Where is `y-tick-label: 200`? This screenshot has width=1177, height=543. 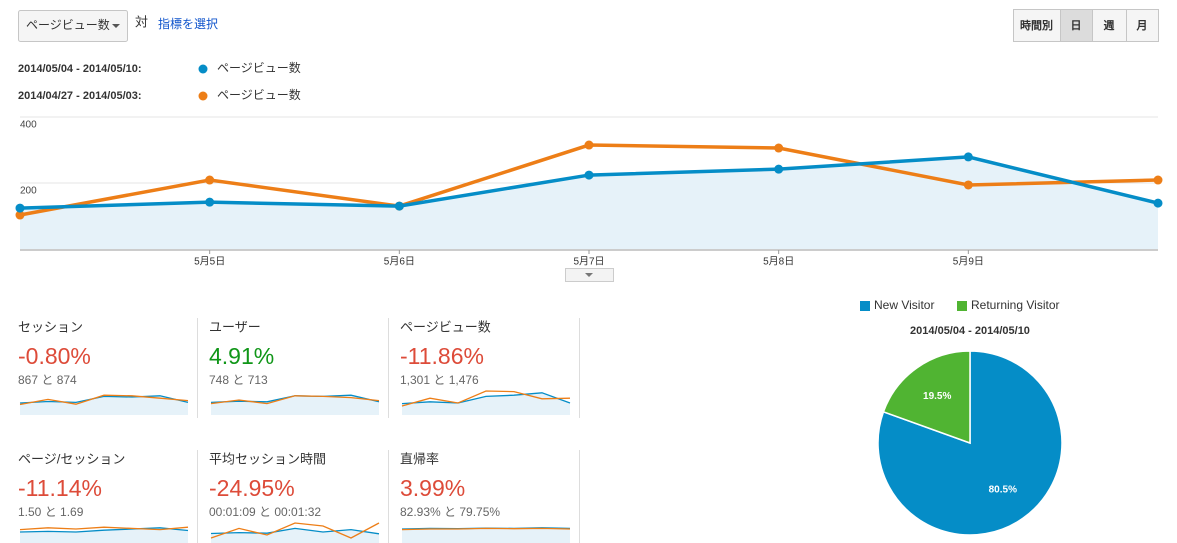 y-tick-label: 200 is located at coordinates (28, 191).